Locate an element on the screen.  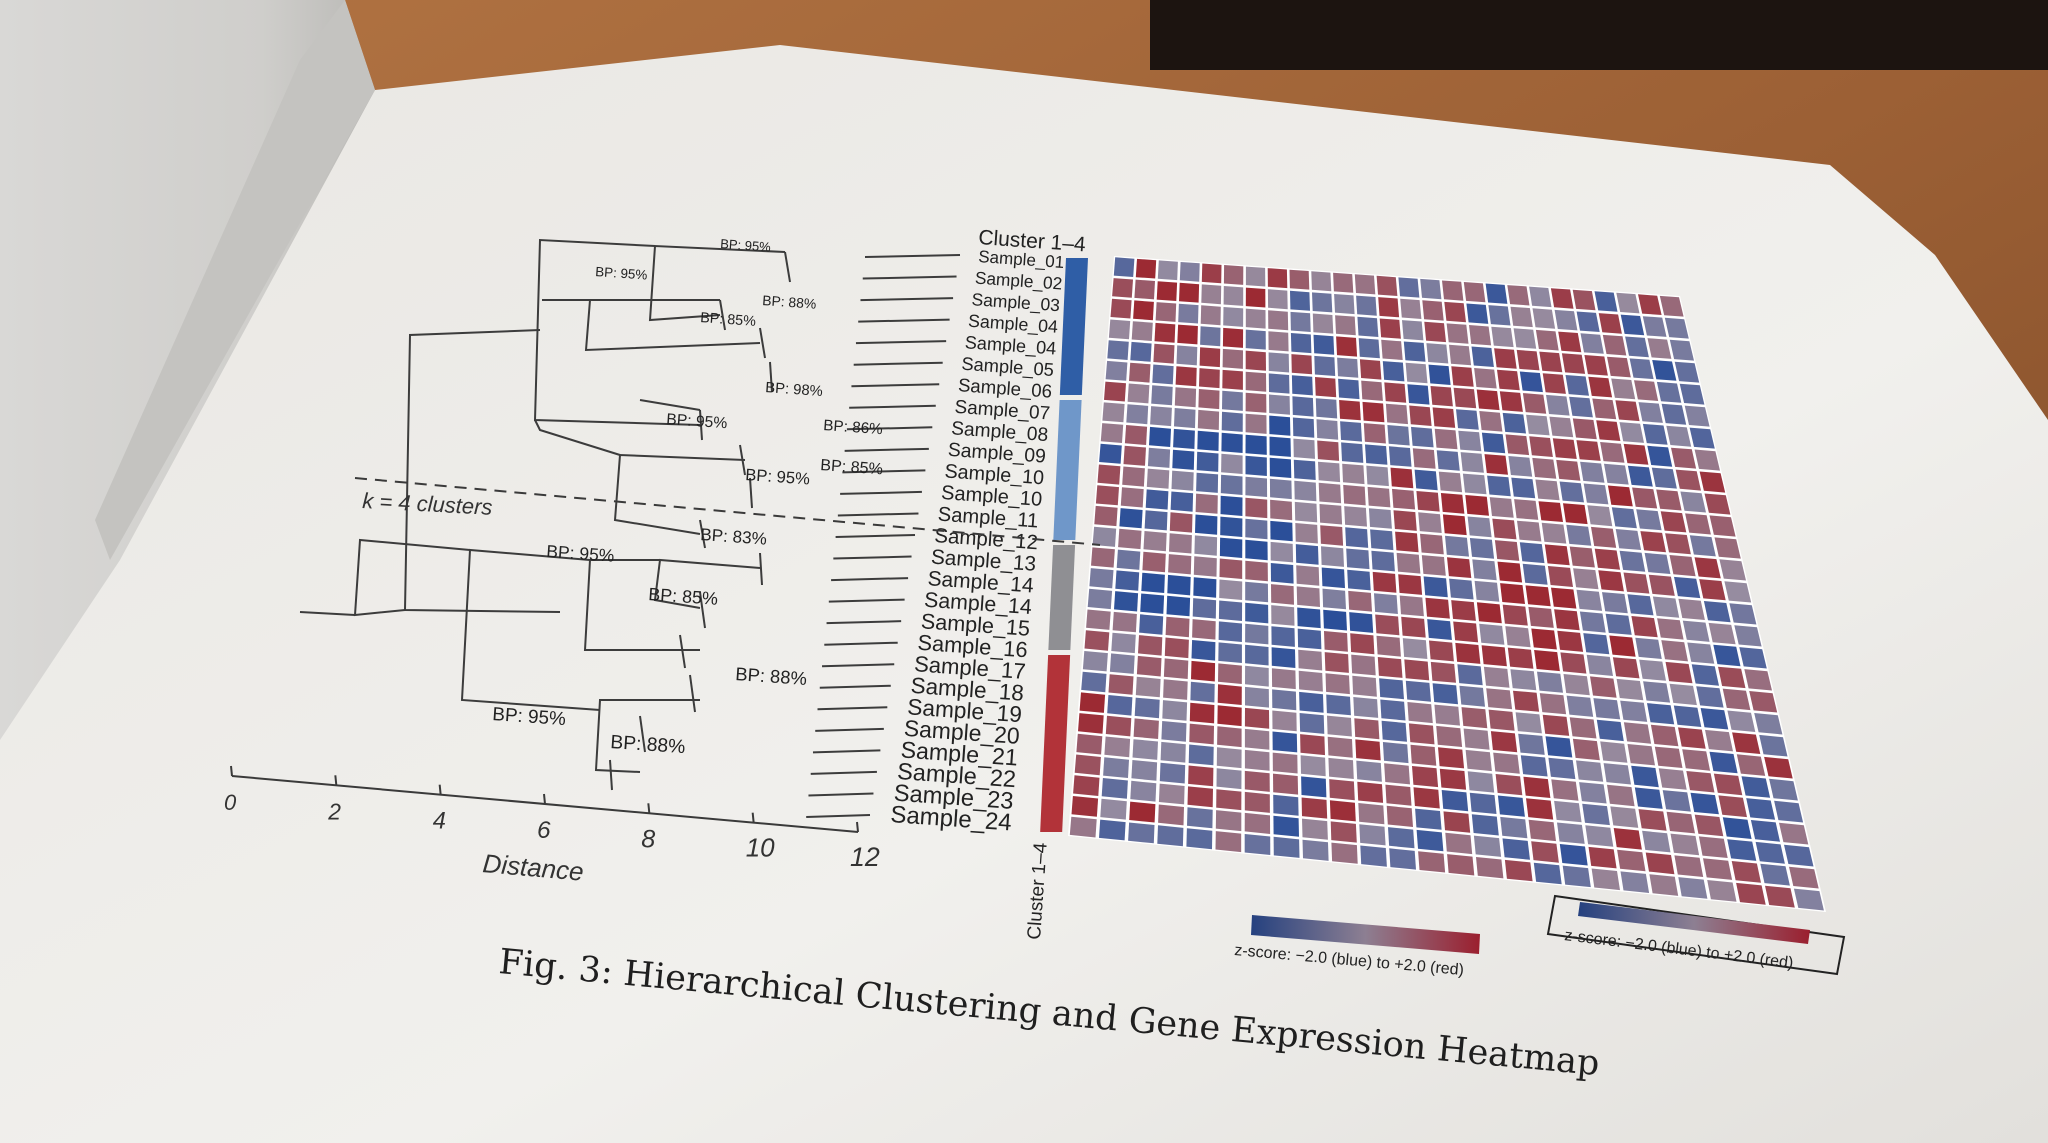
axis-tick is located at coordinates (753, 817).